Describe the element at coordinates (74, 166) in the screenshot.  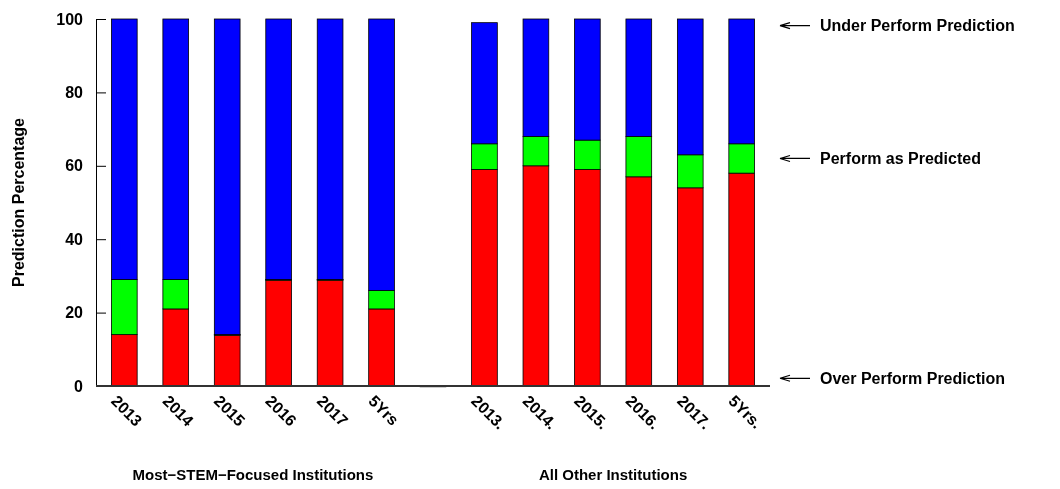
I see `y-tick-label: 60` at that location.